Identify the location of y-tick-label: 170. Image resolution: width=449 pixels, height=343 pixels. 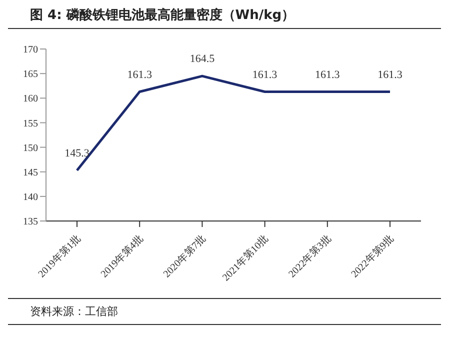
(30, 50).